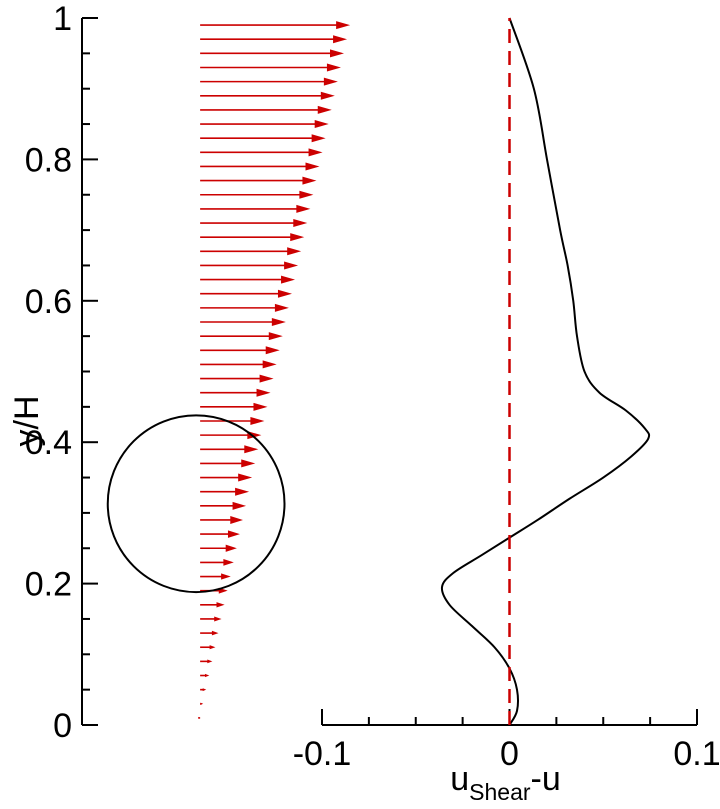 The height and width of the screenshot is (809, 720). Describe the element at coordinates (505, 782) in the screenshot. I see `x-axis-title: uShear-u` at that location.